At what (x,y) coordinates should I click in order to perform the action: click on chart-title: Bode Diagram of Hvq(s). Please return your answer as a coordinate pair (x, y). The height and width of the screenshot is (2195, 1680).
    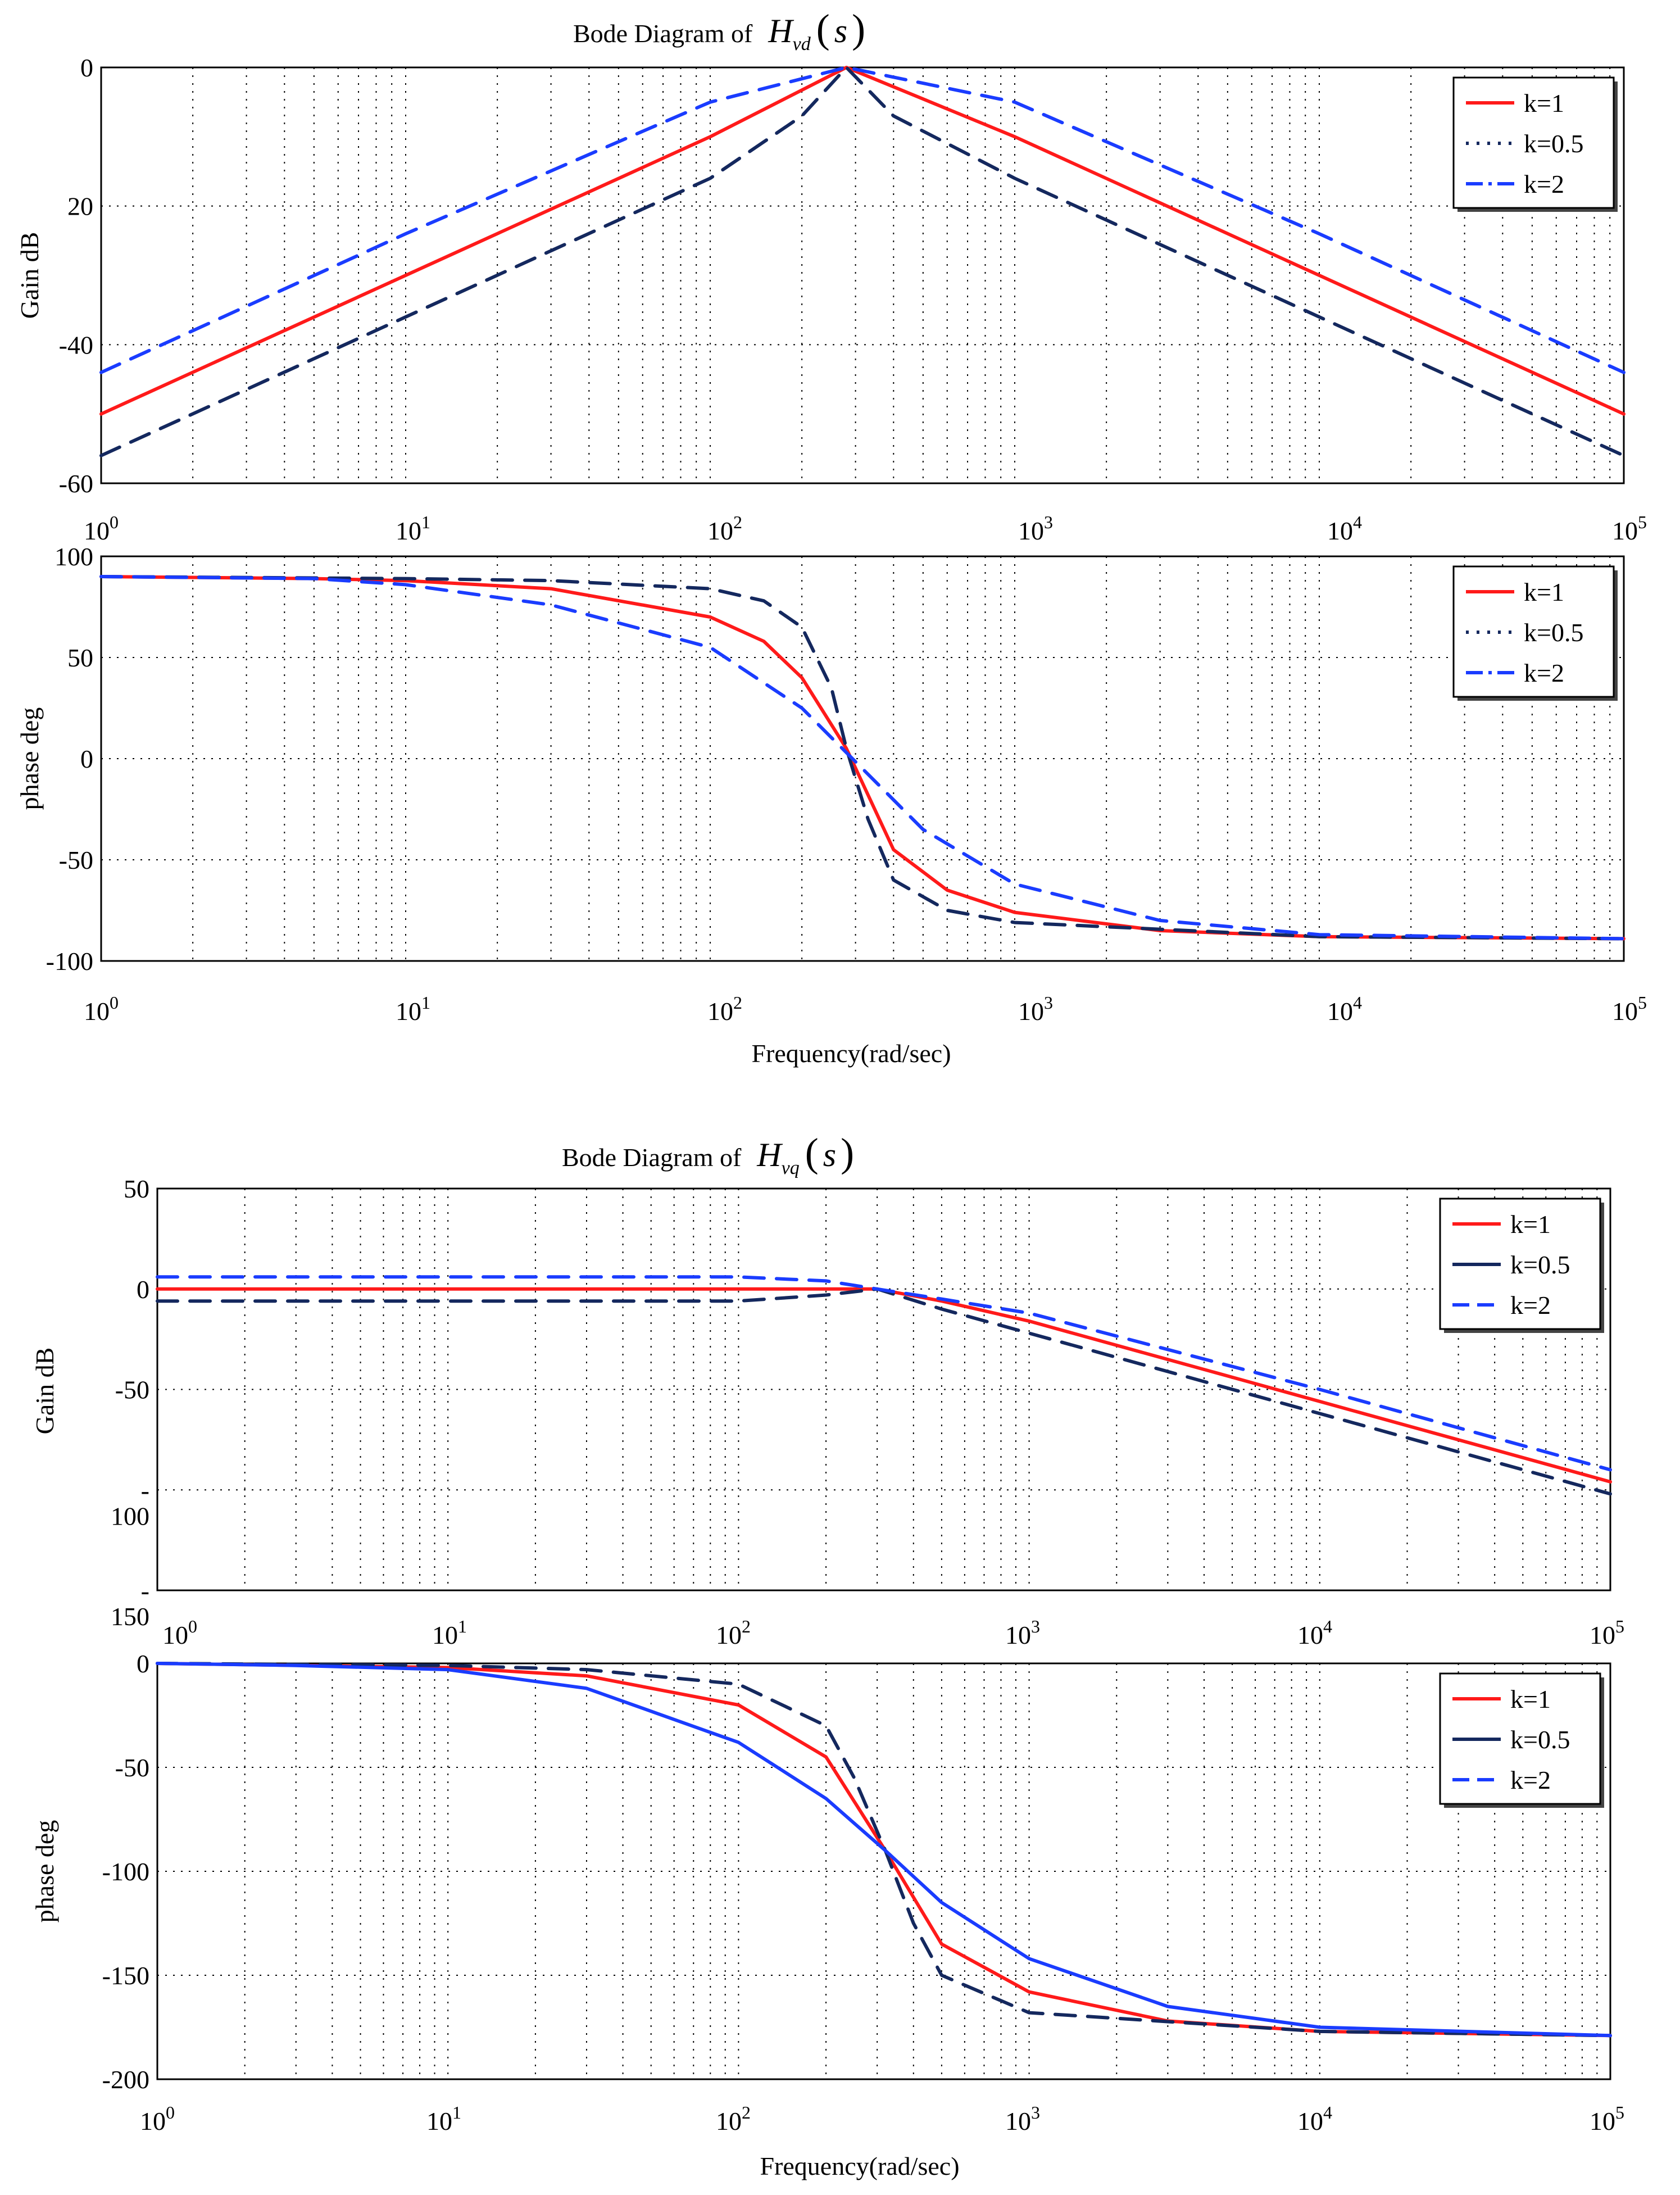
    Looking at the image, I should click on (708, 1154).